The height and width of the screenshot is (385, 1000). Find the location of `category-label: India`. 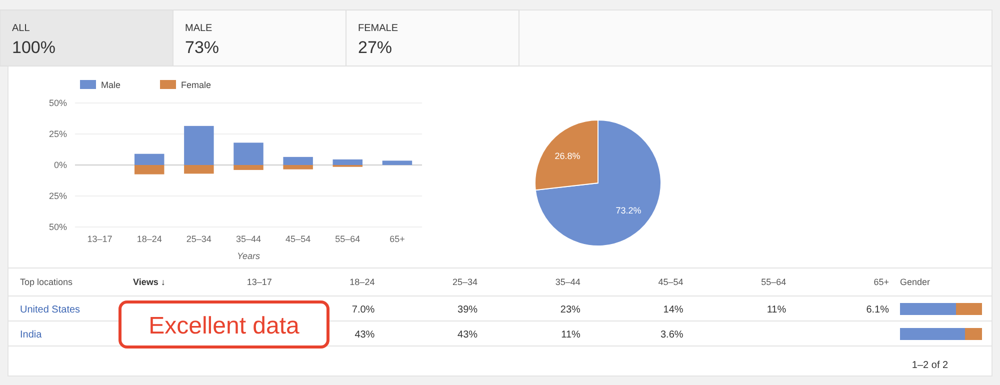

category-label: India is located at coordinates (31, 335).